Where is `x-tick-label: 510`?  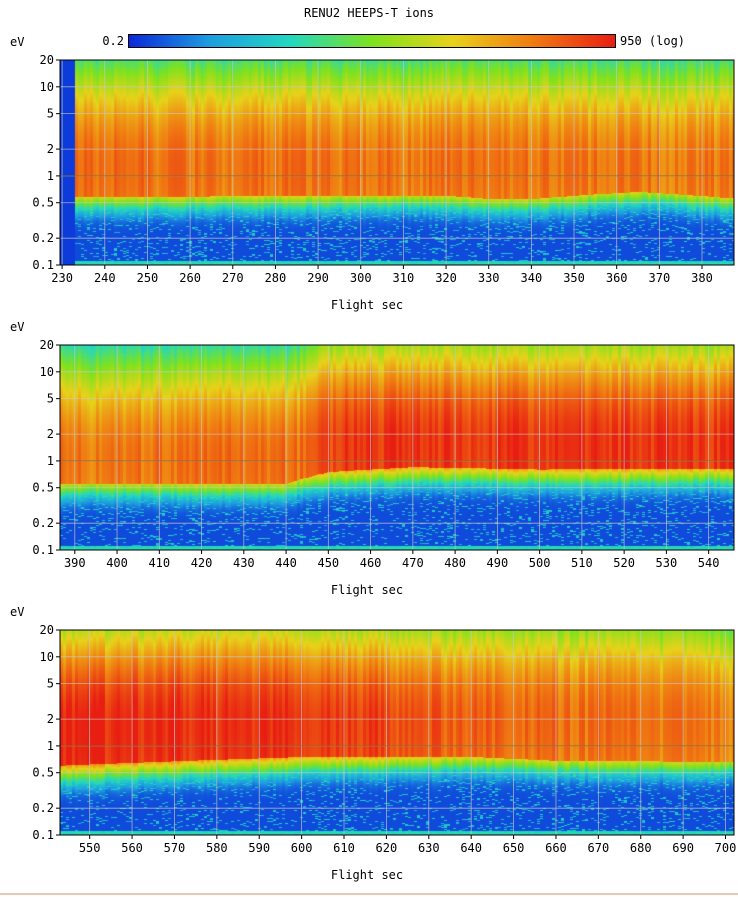
x-tick-label: 510 is located at coordinates (582, 563).